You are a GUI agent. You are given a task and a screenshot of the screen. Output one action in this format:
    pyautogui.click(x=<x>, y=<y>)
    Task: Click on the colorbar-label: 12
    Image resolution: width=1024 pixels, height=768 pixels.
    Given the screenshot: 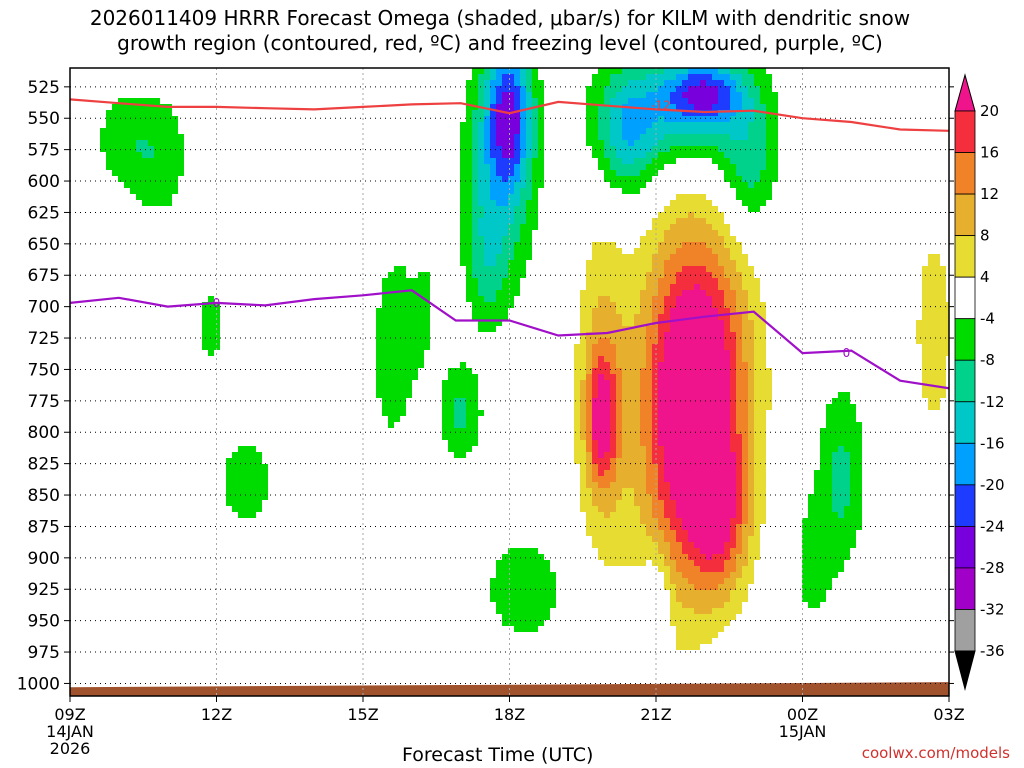 What is the action you would take?
    pyautogui.click(x=989, y=194)
    